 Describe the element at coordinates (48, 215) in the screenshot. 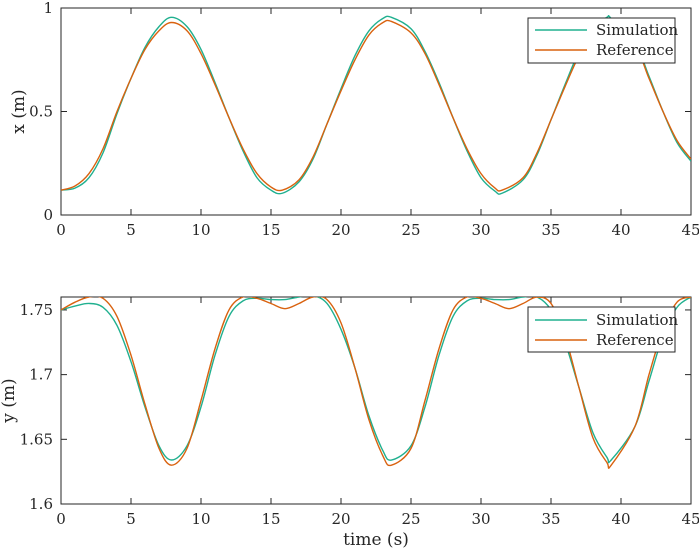

I see `y-tick-label: 0` at that location.